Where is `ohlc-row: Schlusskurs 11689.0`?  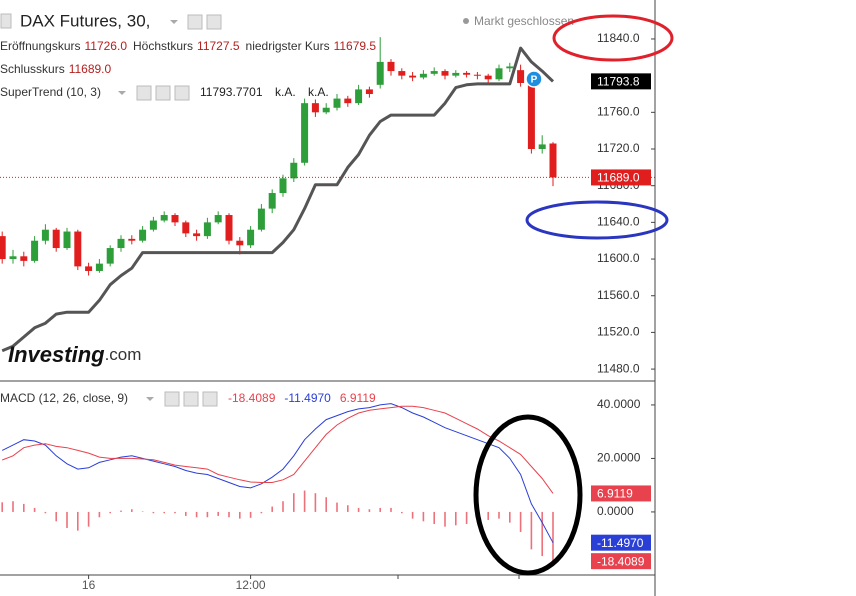 ohlc-row: Schlusskurs 11689.0 is located at coordinates (56, 69).